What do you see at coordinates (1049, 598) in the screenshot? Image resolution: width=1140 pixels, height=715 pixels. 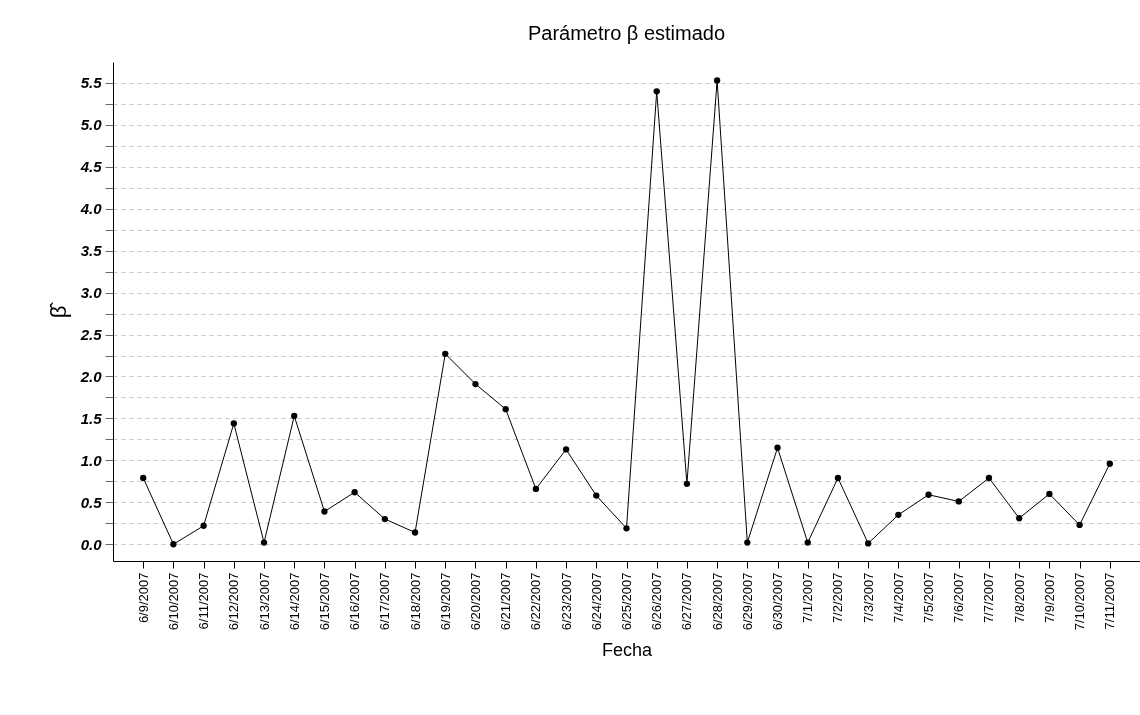 I see `x-tick-label: 7/9/2007` at bounding box center [1049, 598].